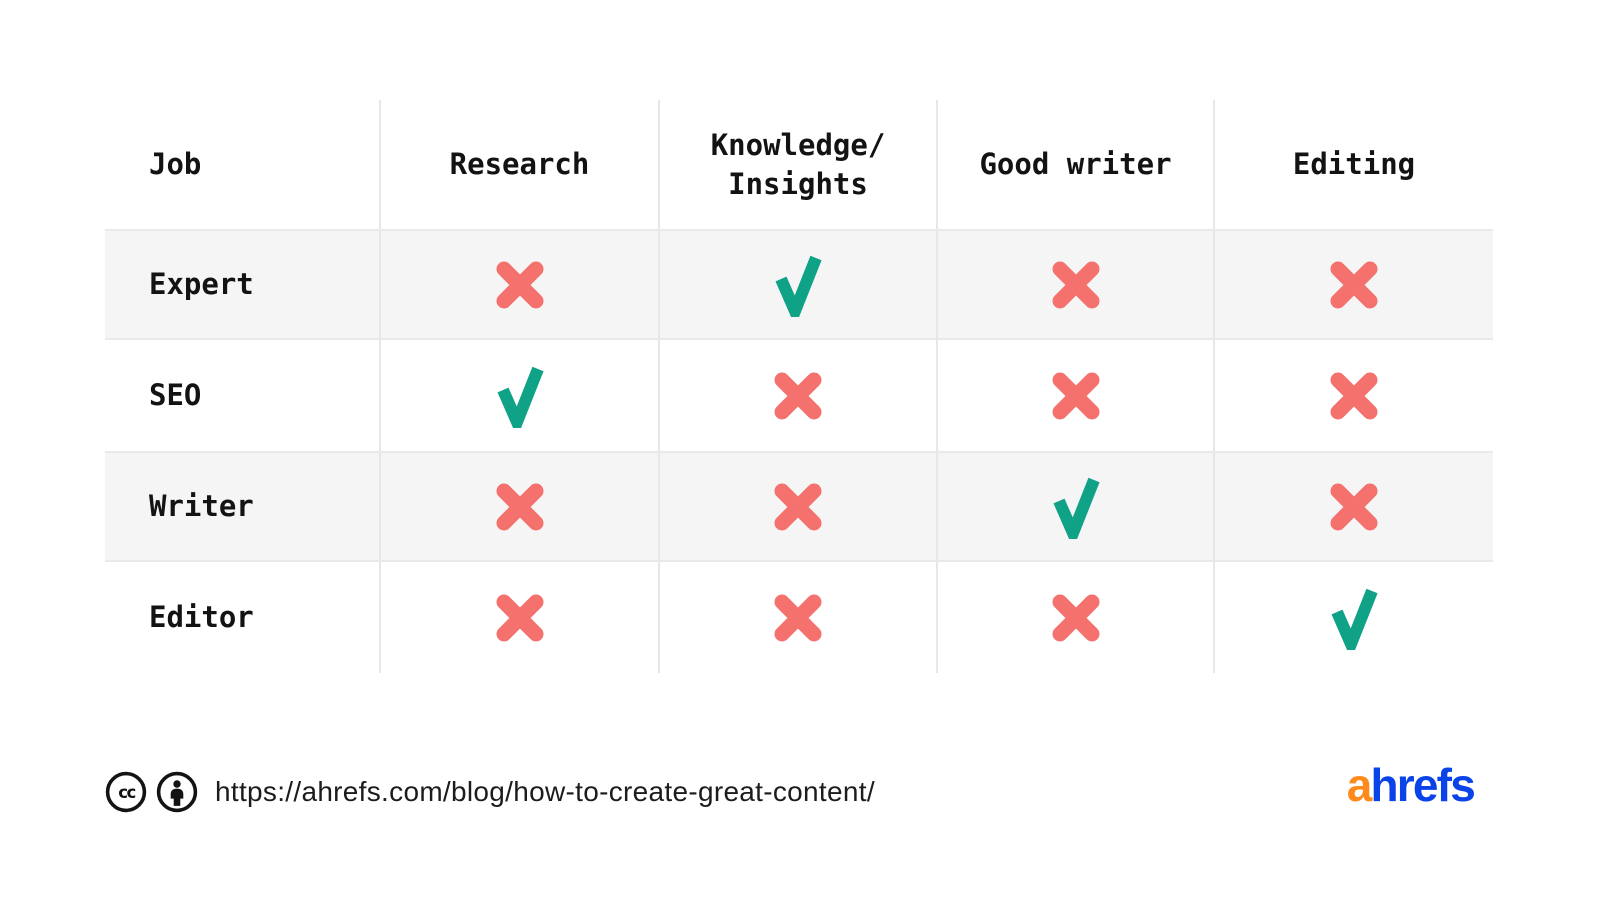 Image resolution: width=1600 pixels, height=923 pixels. I want to click on cc-icon: cc, so click(126, 792).